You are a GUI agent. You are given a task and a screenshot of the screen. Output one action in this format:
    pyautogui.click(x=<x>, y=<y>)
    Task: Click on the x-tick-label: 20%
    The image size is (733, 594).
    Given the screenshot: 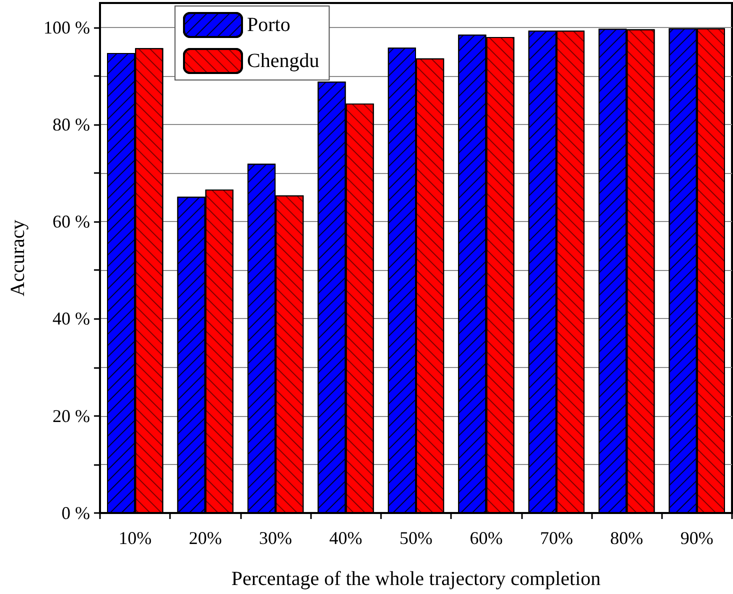 What is the action you would take?
    pyautogui.click(x=205, y=538)
    